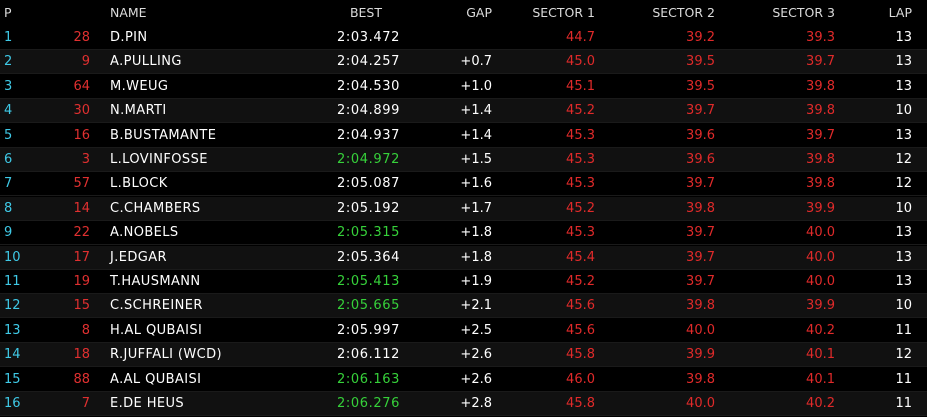  What do you see at coordinates (476, 379) in the screenshot?
I see `gap: +2.6` at bounding box center [476, 379].